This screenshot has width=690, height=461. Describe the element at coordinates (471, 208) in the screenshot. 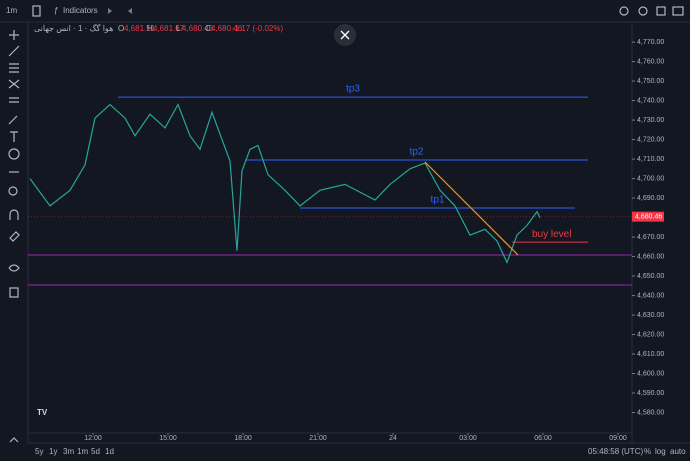

I see `trend-line` at that location.